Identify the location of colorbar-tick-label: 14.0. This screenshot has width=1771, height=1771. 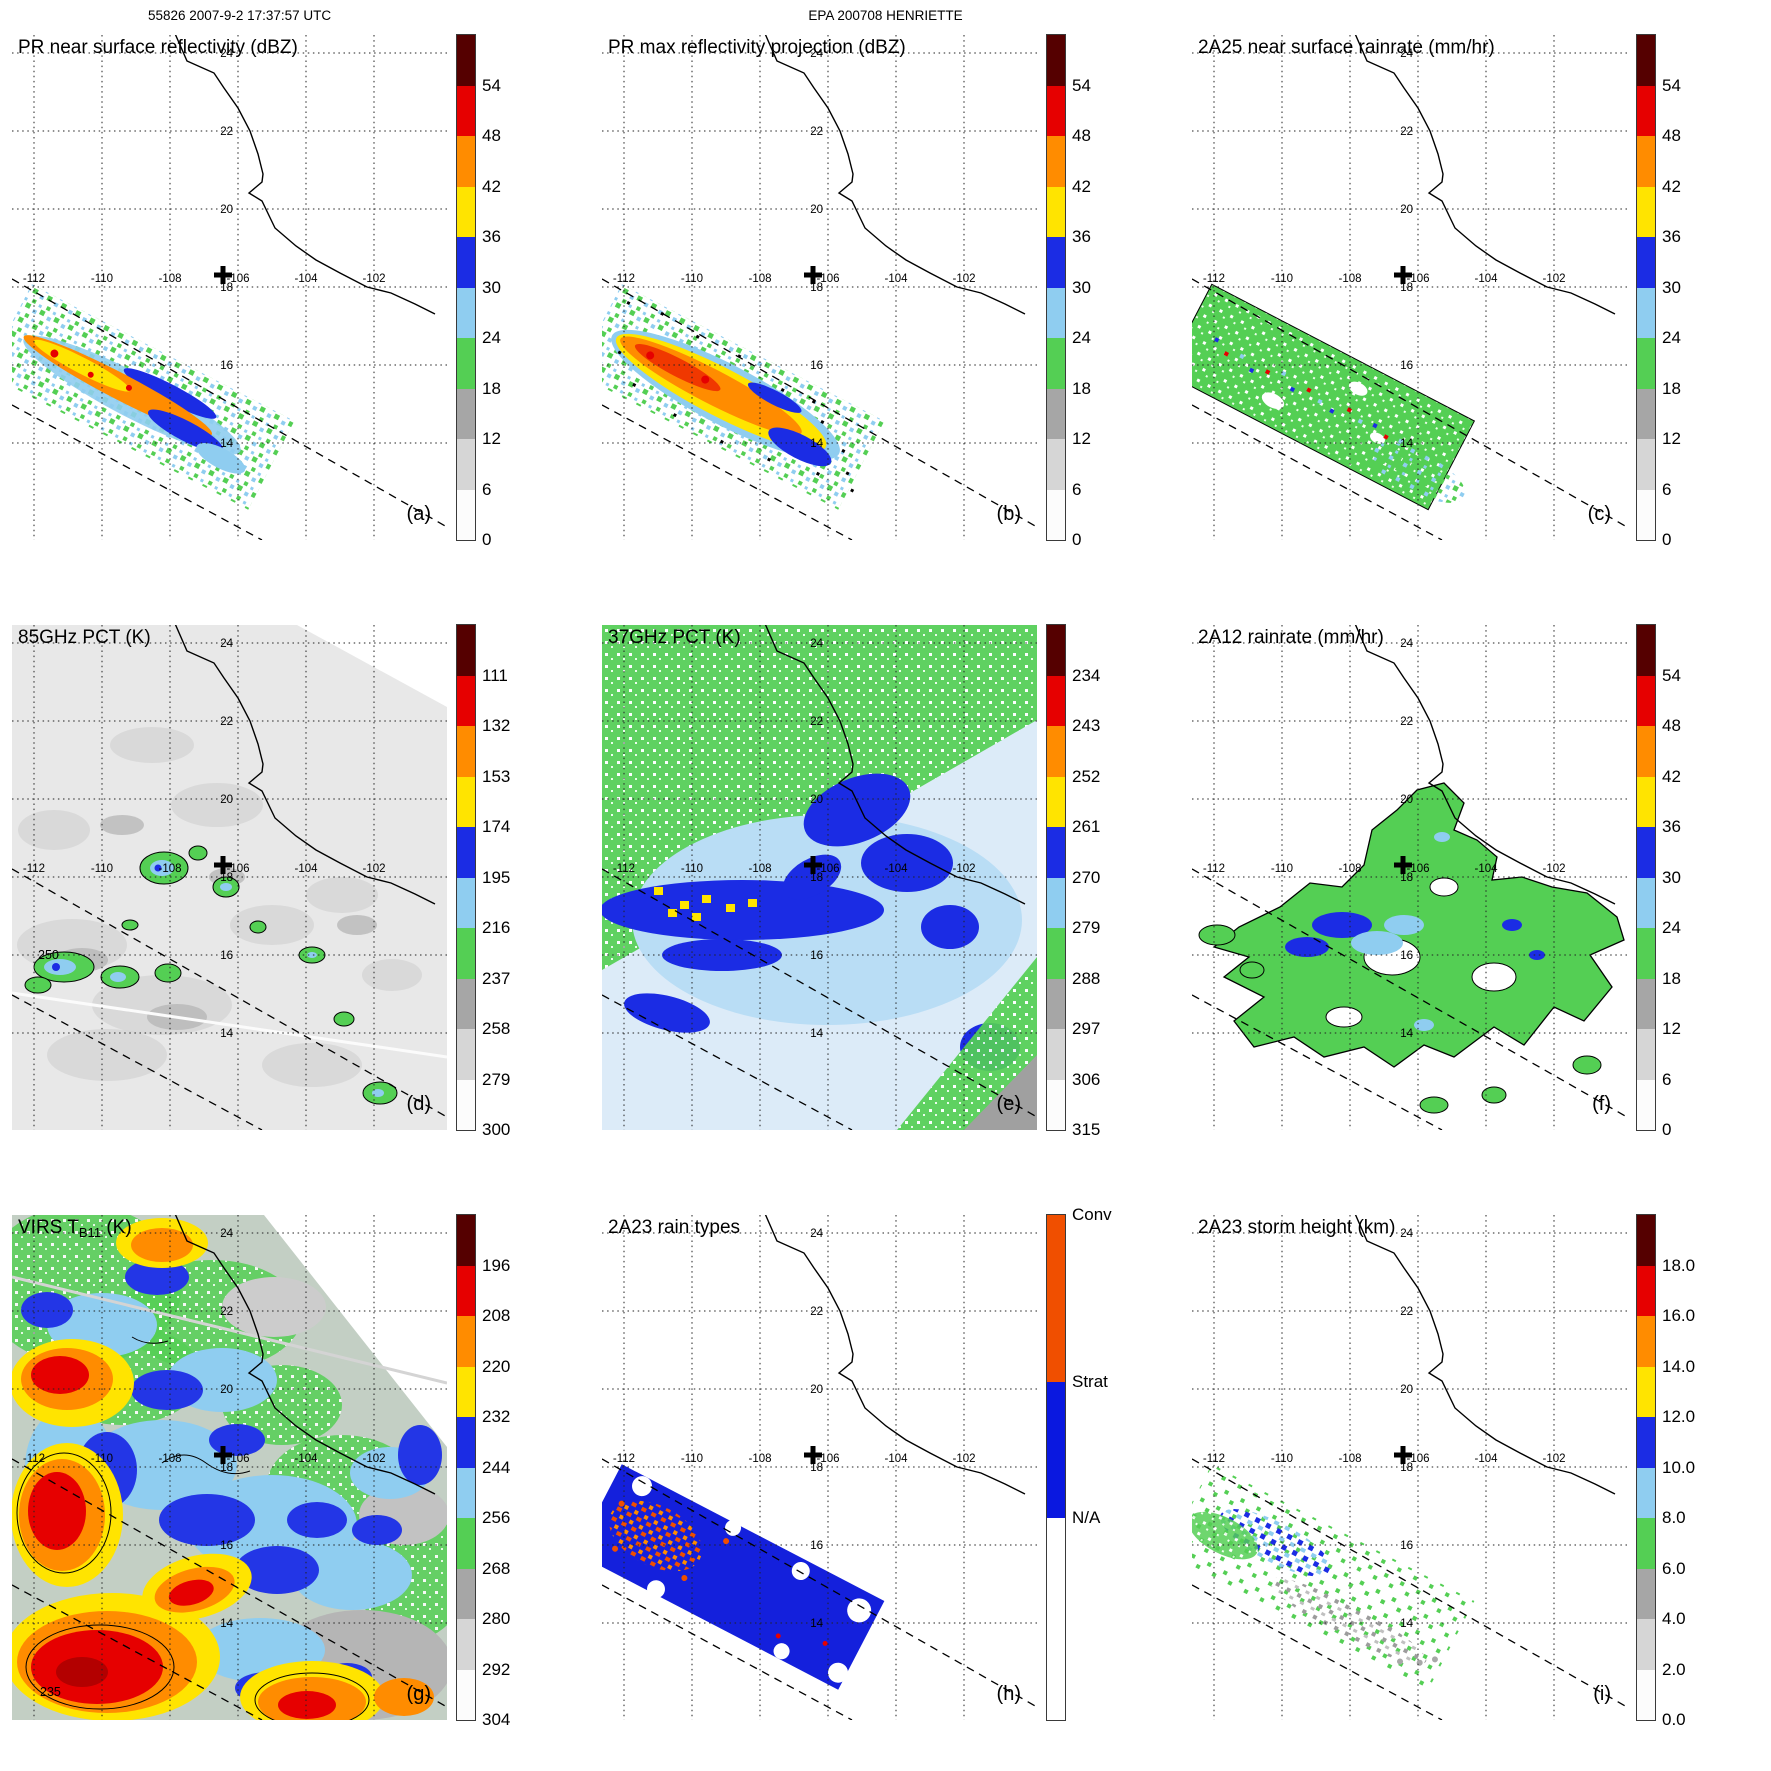
(1679, 1366).